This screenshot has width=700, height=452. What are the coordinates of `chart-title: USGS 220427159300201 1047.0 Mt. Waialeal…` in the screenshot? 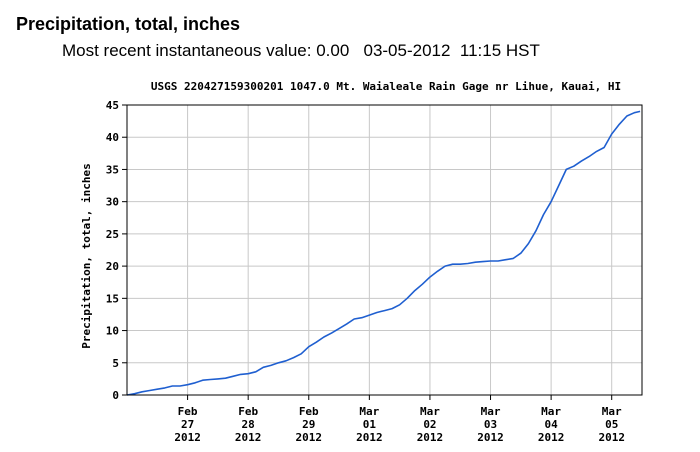 It's located at (386, 86).